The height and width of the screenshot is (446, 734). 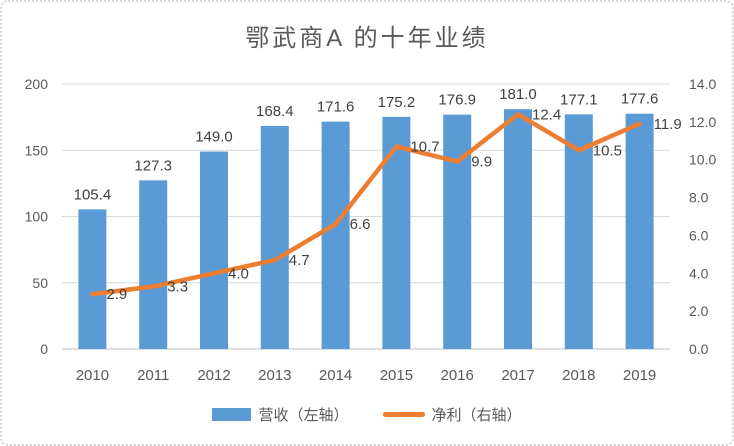 I want to click on legend: 营收（左轴） 净利（右轴）, so click(x=367, y=414).